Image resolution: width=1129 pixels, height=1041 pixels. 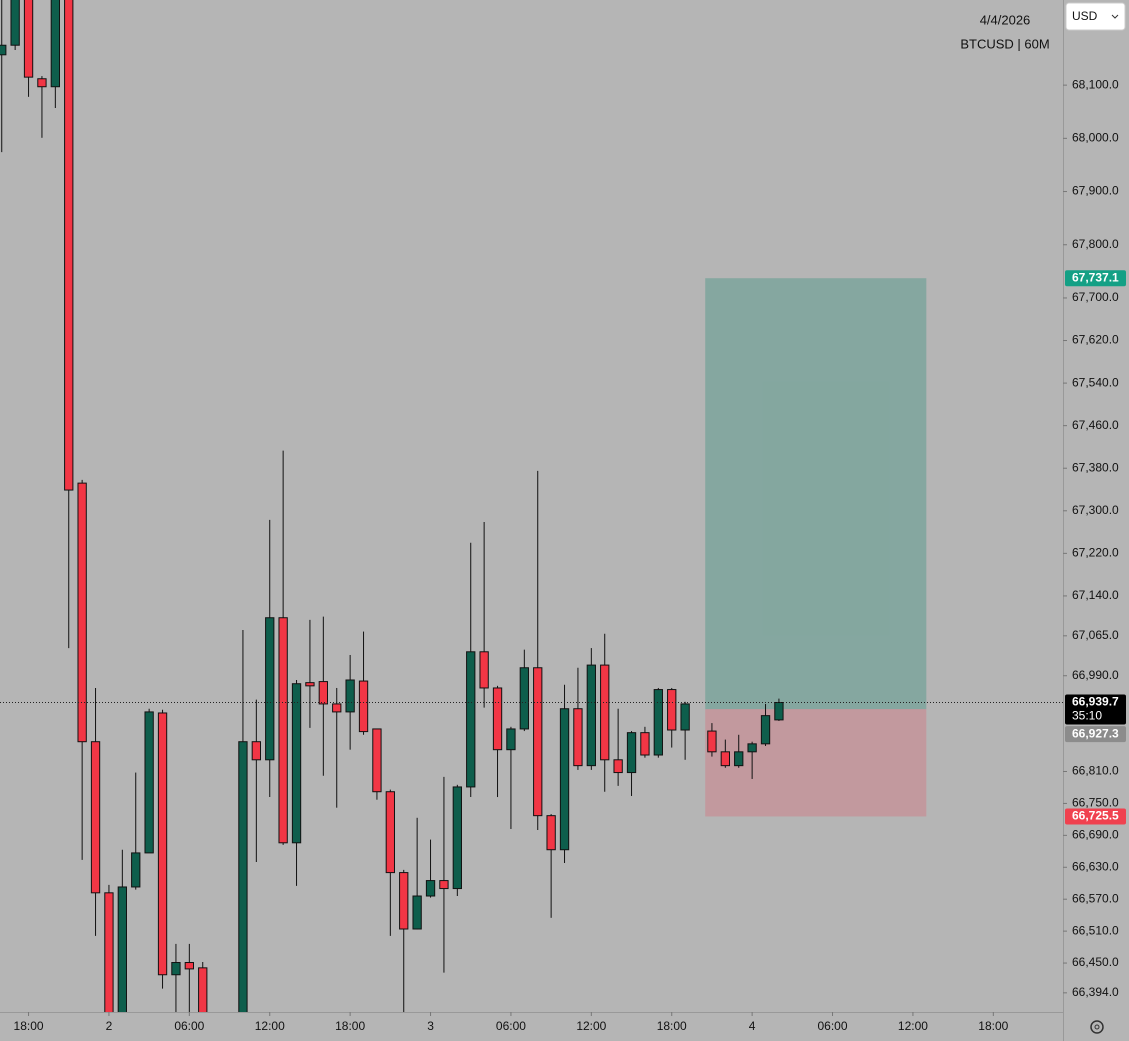 I want to click on price-tag-label: 66,927.3, so click(x=1095, y=733).